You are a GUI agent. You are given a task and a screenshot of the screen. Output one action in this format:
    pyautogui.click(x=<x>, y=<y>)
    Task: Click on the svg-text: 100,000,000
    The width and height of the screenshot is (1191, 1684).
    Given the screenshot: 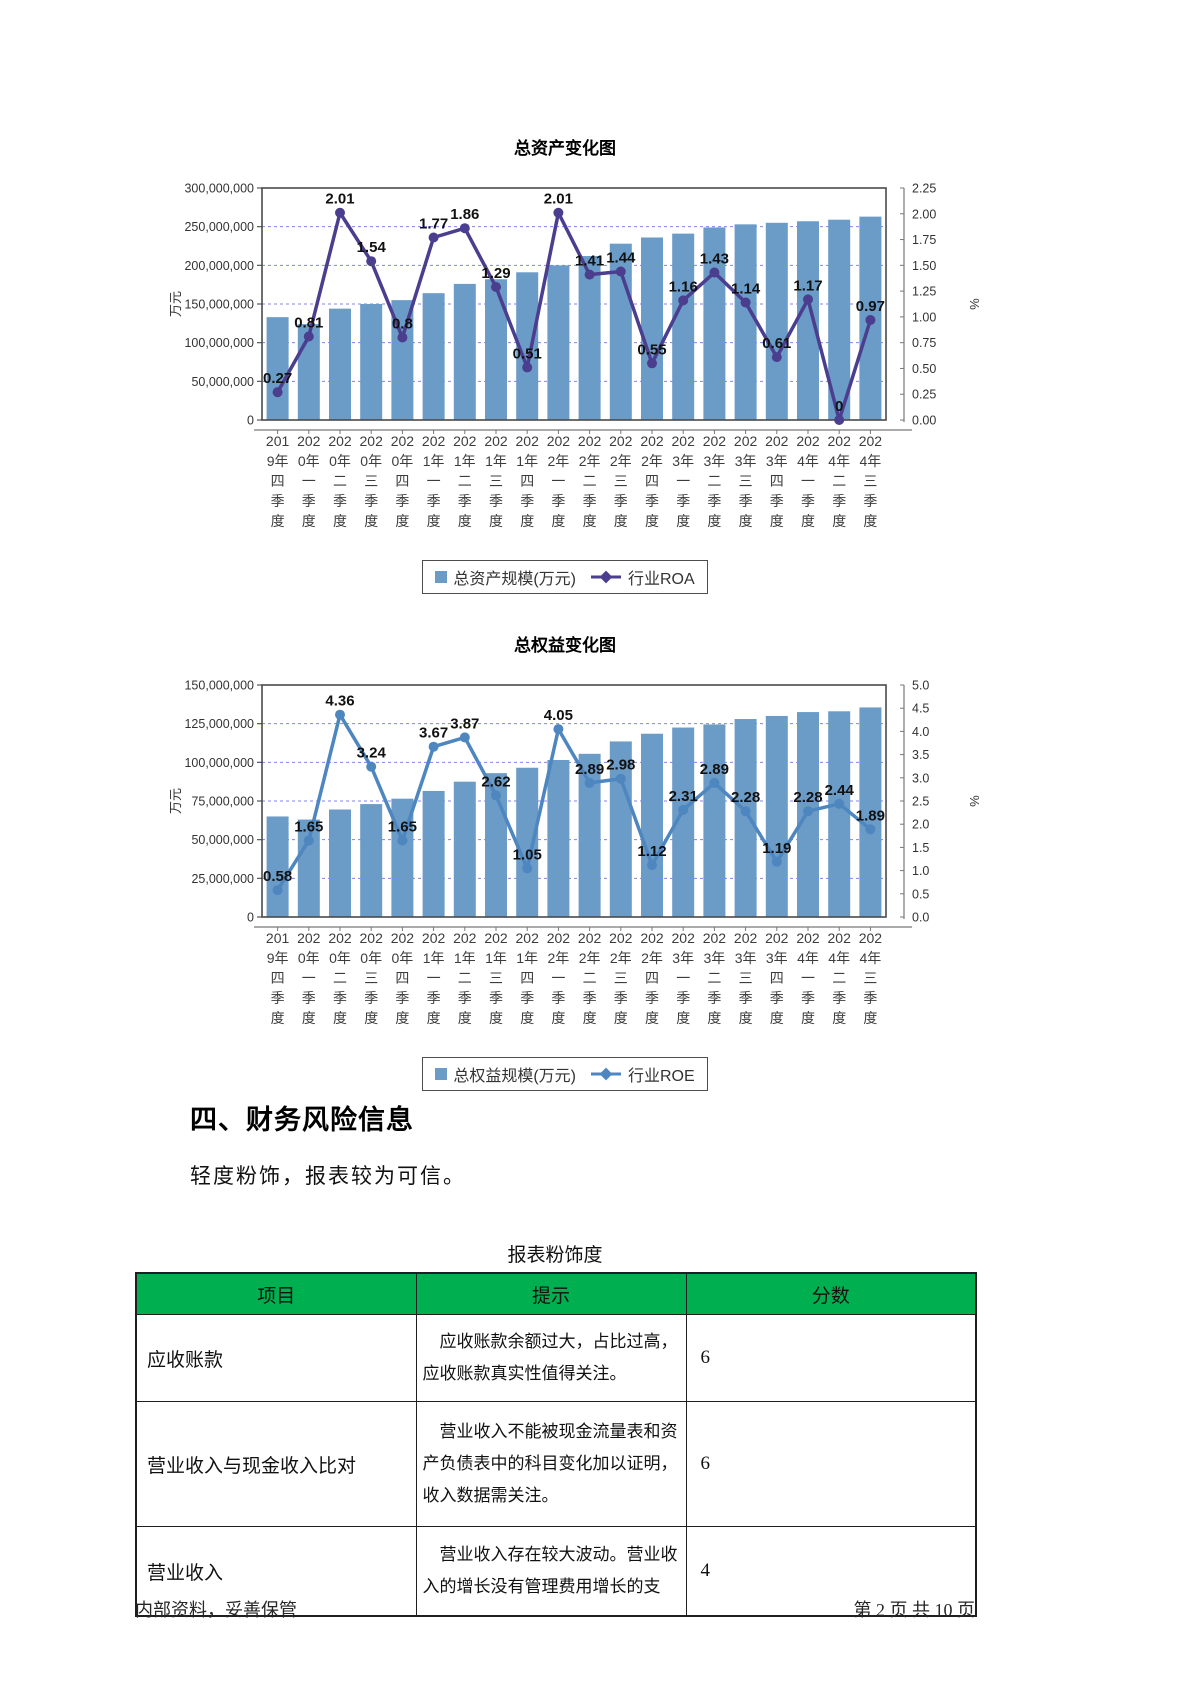 What is the action you would take?
    pyautogui.click(x=219, y=343)
    